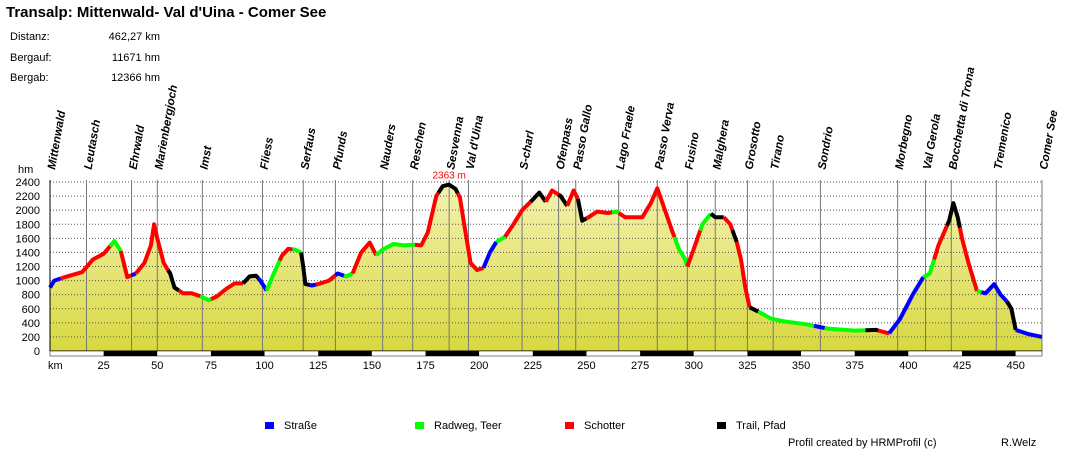 The width and height of the screenshot is (1090, 450). Describe the element at coordinates (28, 268) in the screenshot. I see `y-tick-label: 1200` at that location.